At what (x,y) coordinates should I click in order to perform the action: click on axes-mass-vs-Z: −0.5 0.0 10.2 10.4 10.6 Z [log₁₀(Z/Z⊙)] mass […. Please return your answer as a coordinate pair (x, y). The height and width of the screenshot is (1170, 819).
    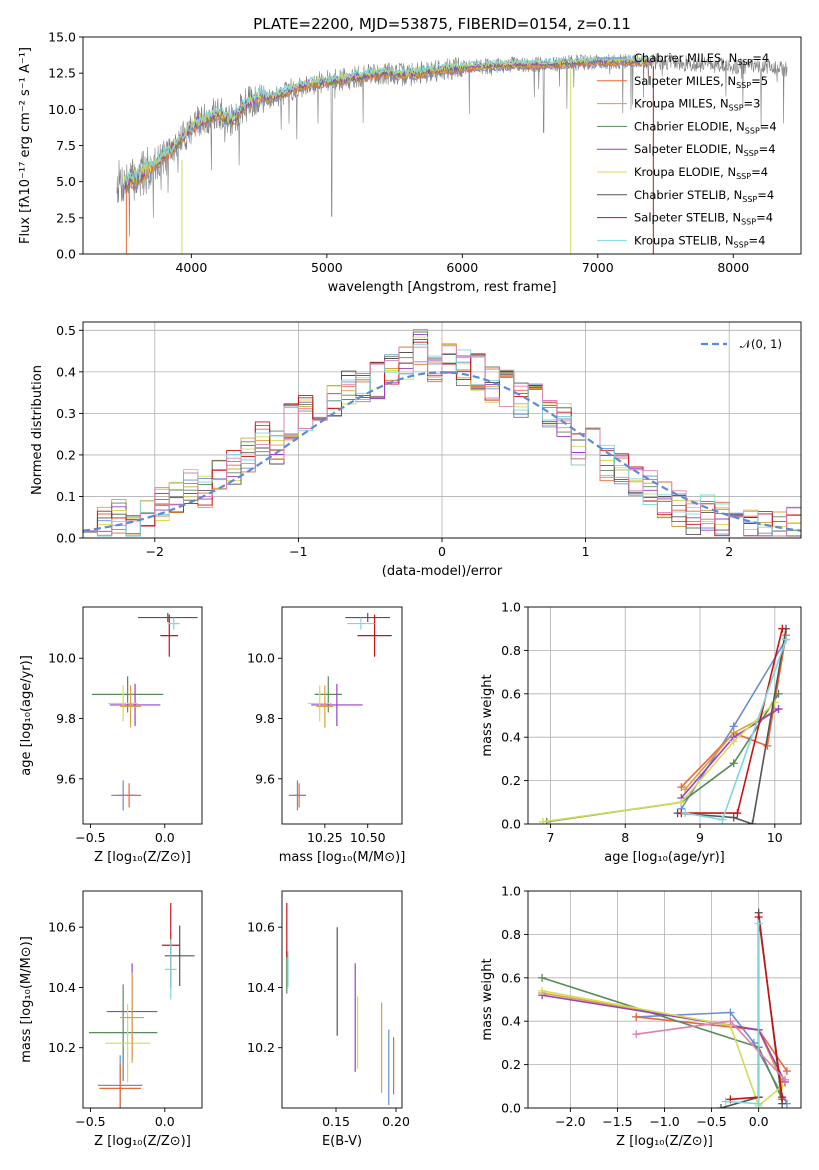
    Looking at the image, I should click on (111, 1019).